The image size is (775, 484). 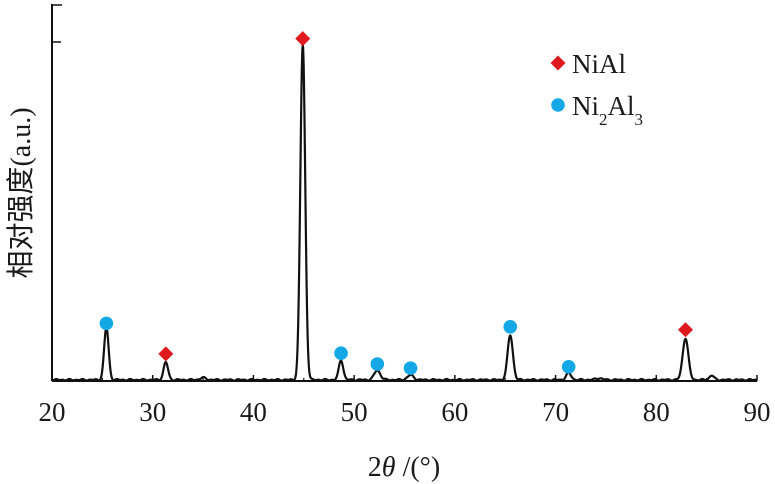 What do you see at coordinates (405, 401) in the screenshot?
I see `x-ticks: 20 30 40 50 60 70 80 90` at bounding box center [405, 401].